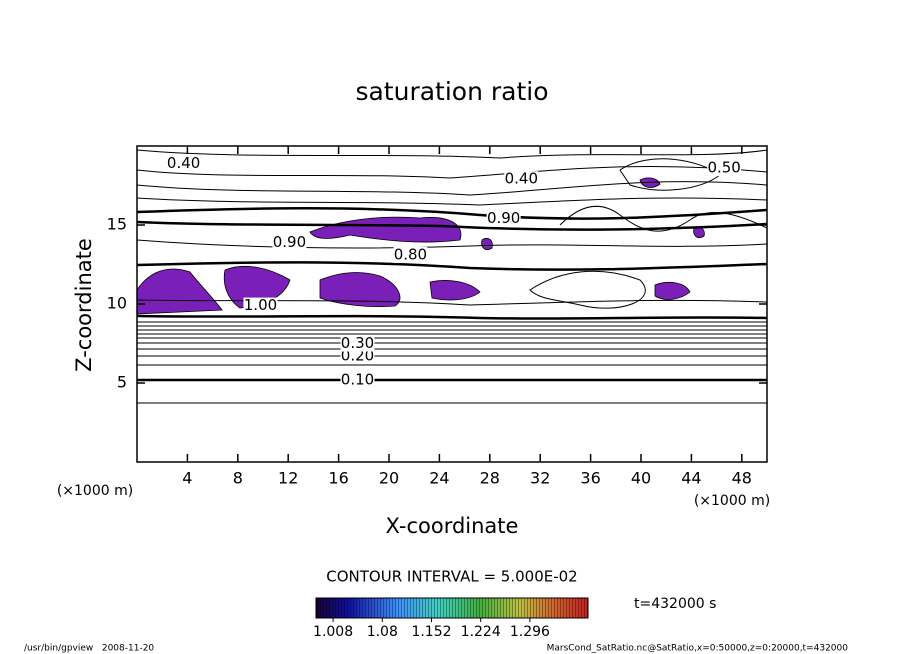 This screenshot has height=654, width=904. Describe the element at coordinates (590, 478) in the screenshot. I see `x-tick-label: 36` at that location.